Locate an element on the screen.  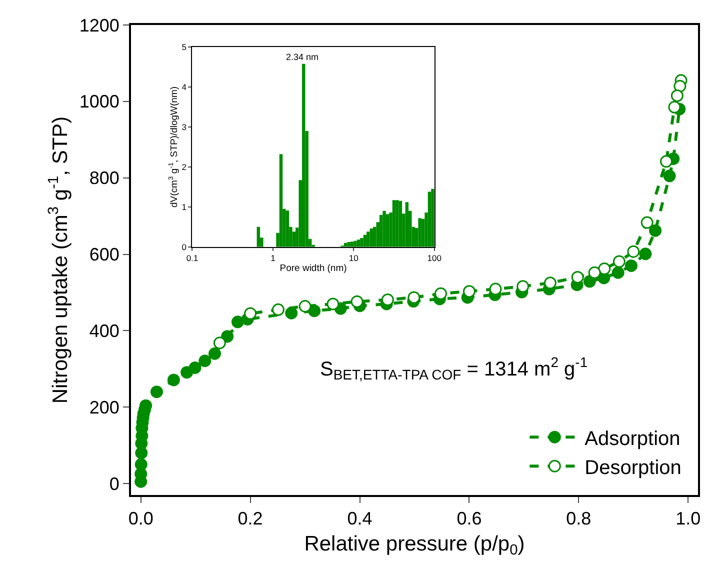
legend-label: Desorption is located at coordinates (633, 467).